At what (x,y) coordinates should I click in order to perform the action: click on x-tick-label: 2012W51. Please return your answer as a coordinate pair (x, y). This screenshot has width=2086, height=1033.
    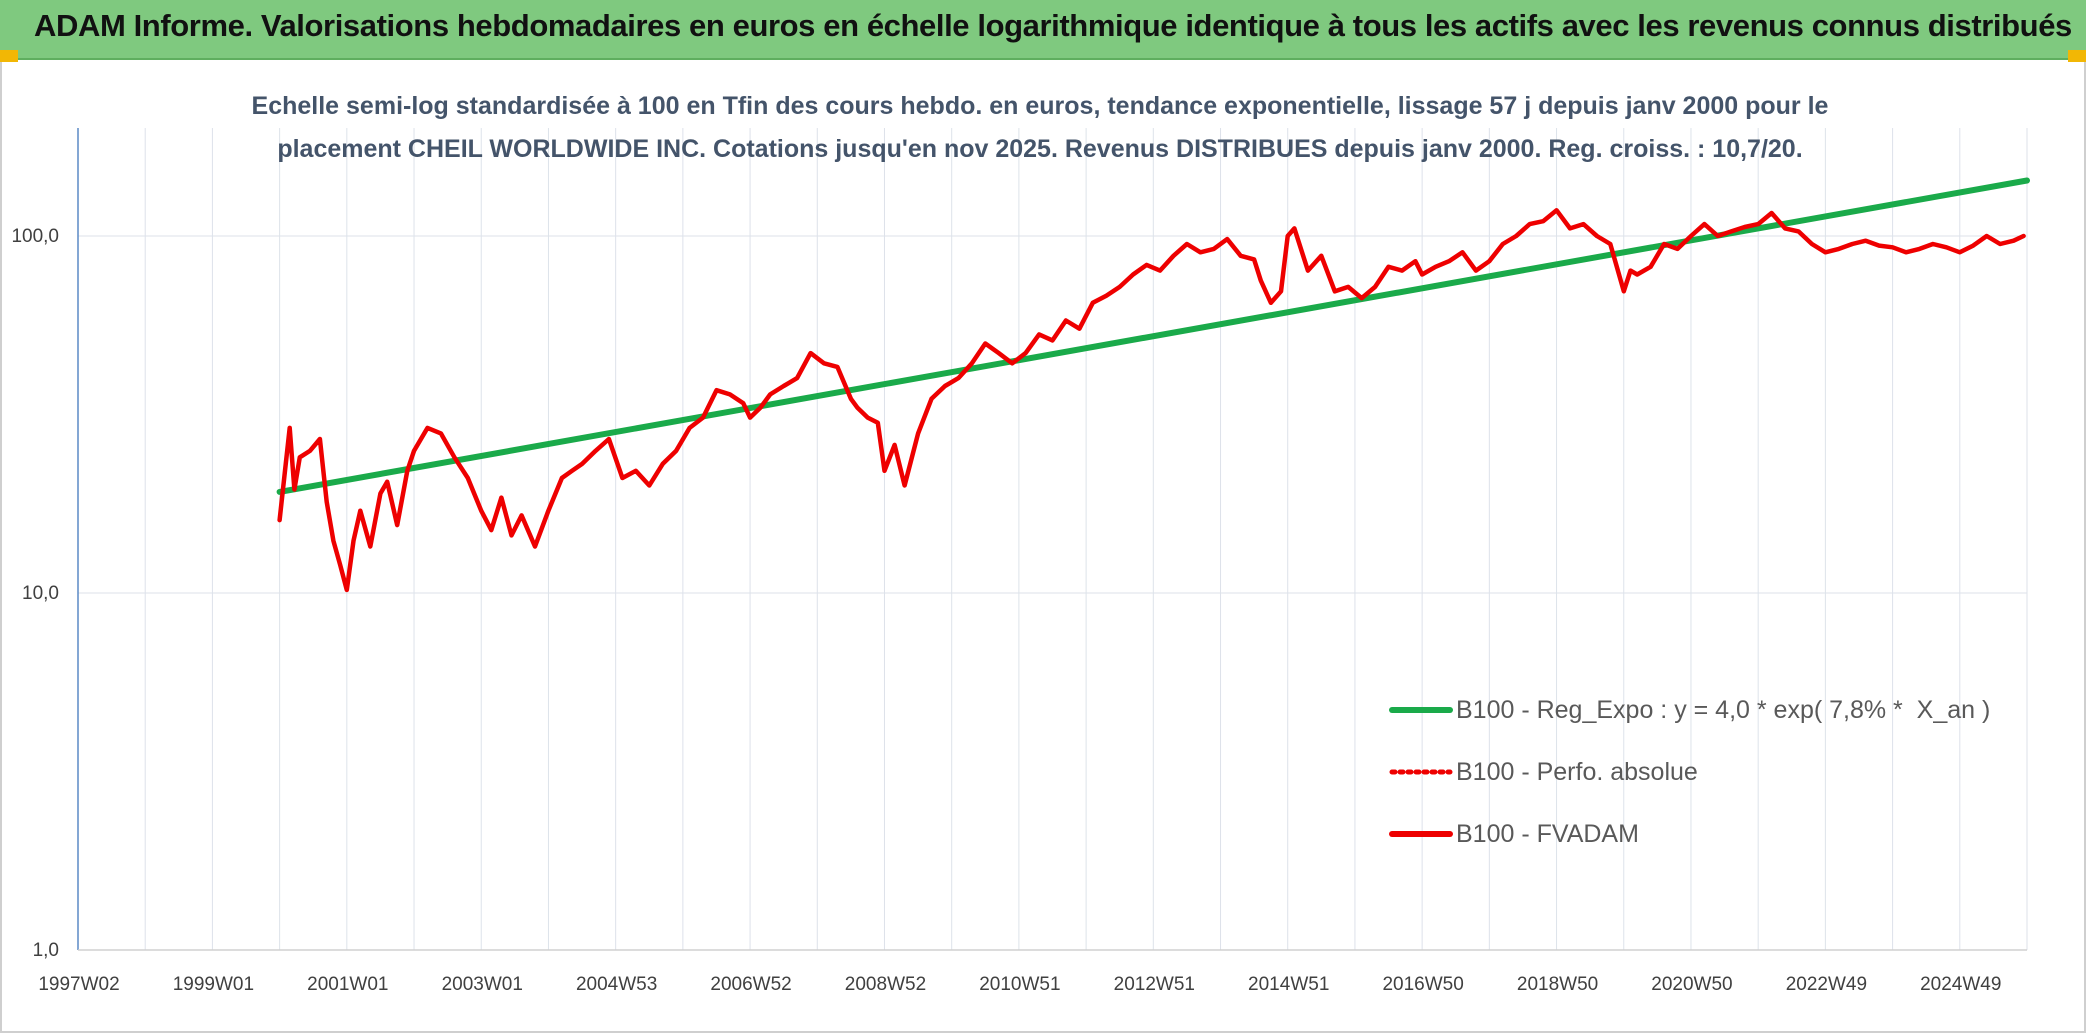
    Looking at the image, I should click on (1154, 984).